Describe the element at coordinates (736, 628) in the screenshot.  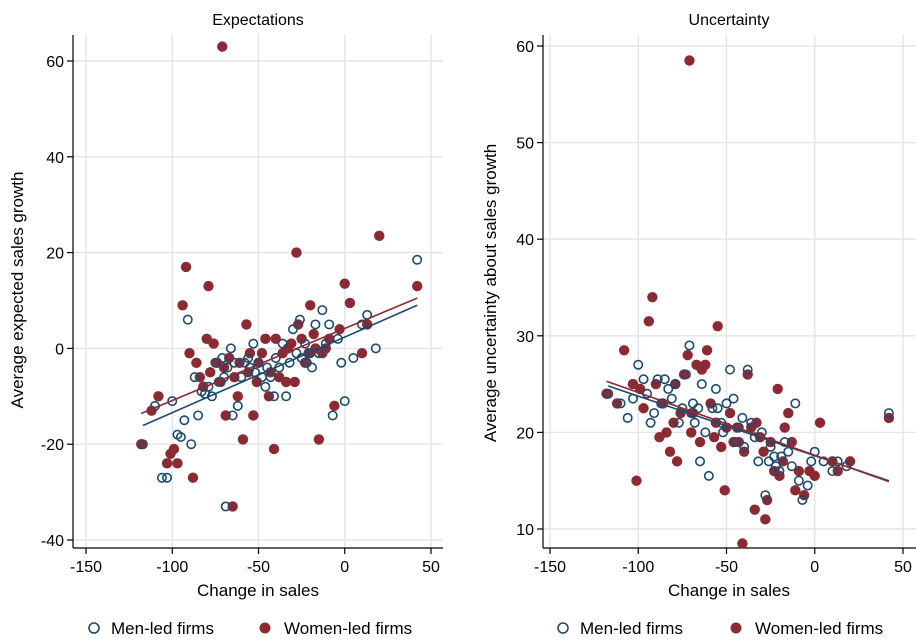
I see `legend-women-marker` at that location.